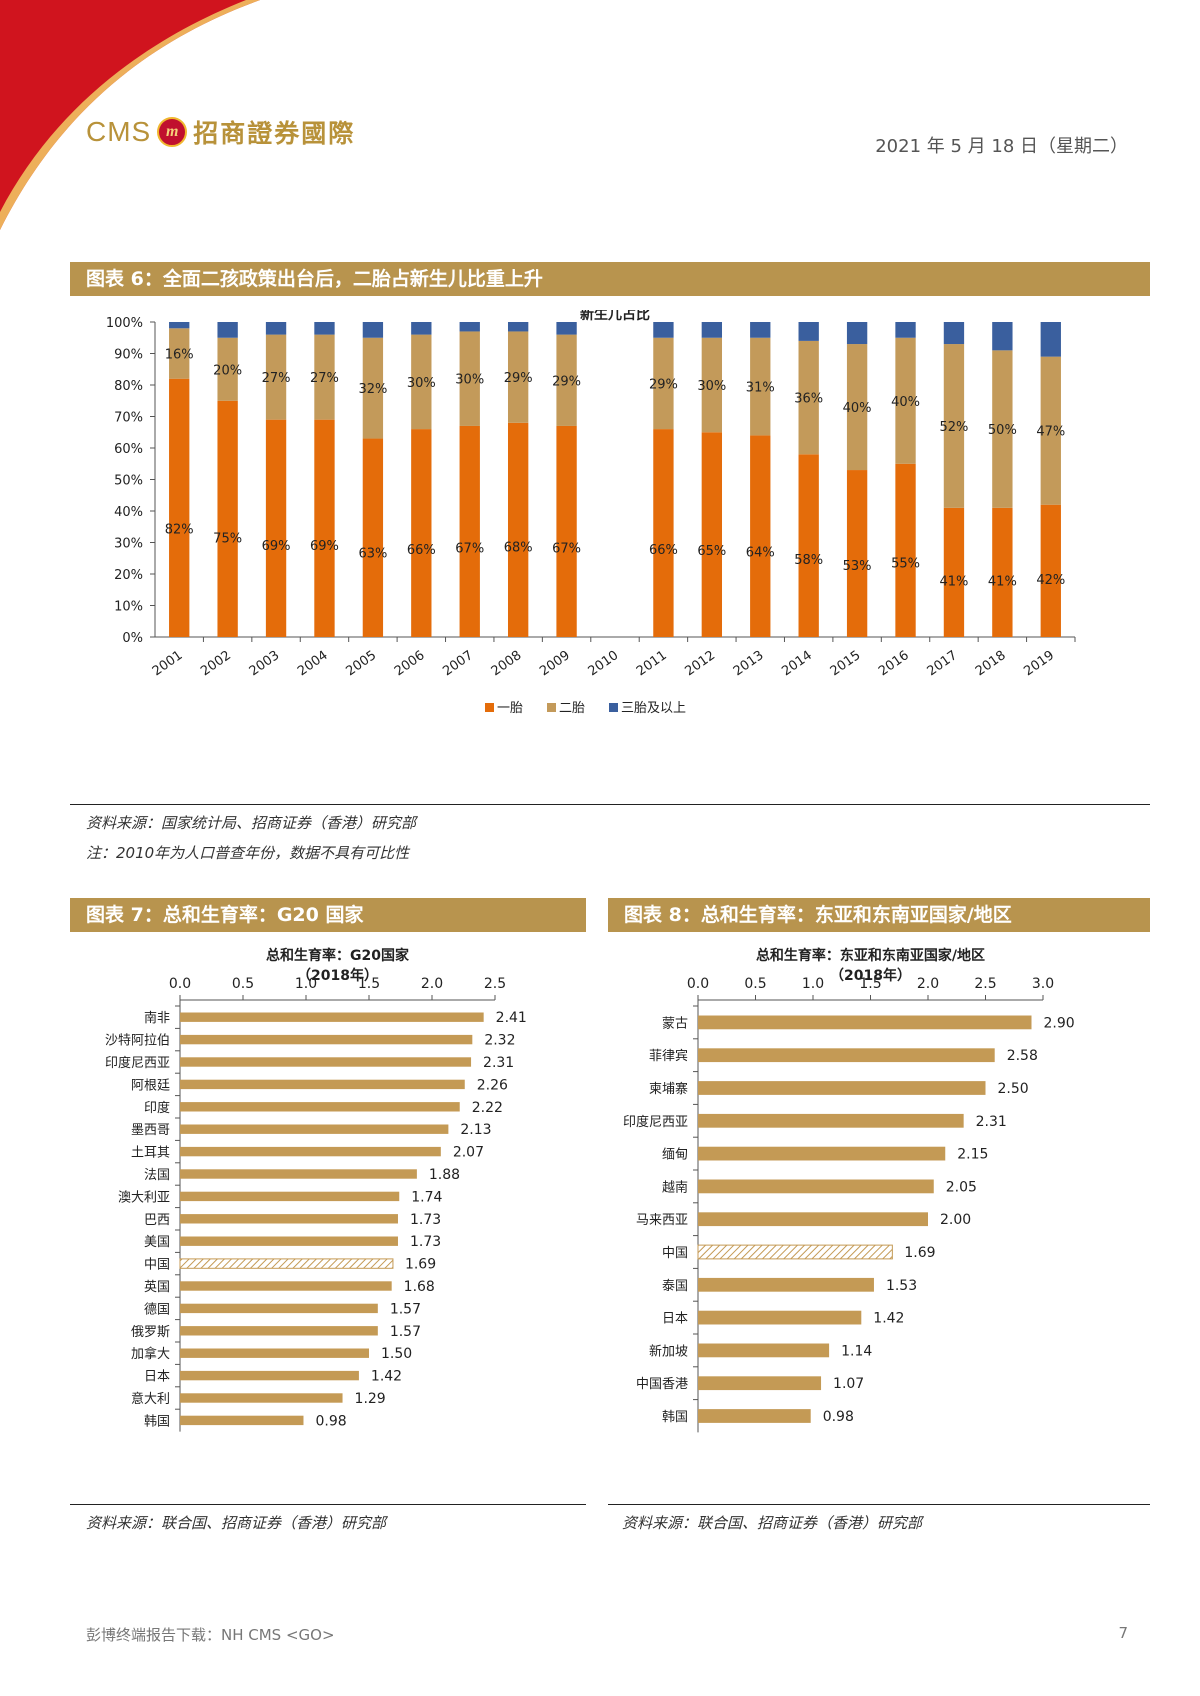 This screenshot has height=1696, width=1200. Describe the element at coordinates (157, 1108) in the screenshot. I see `fig7-category-label: 印度` at that location.